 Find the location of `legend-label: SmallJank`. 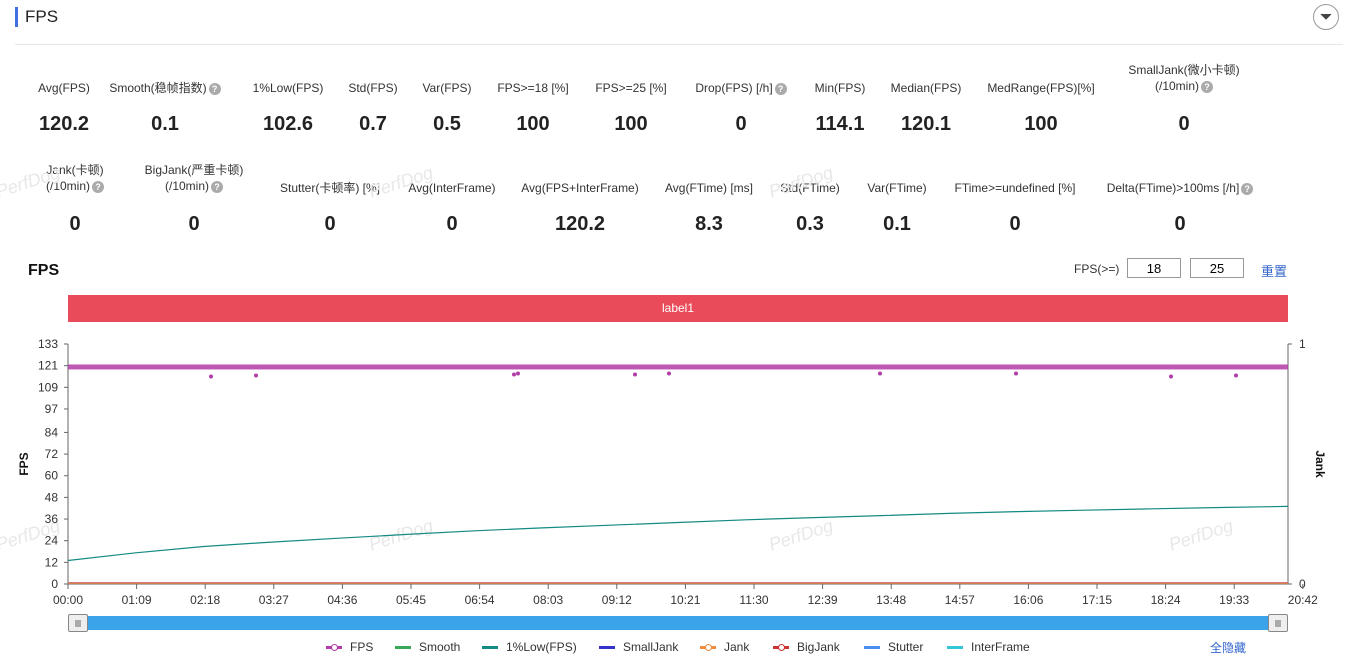

legend-label: SmallJank is located at coordinates (651, 647).